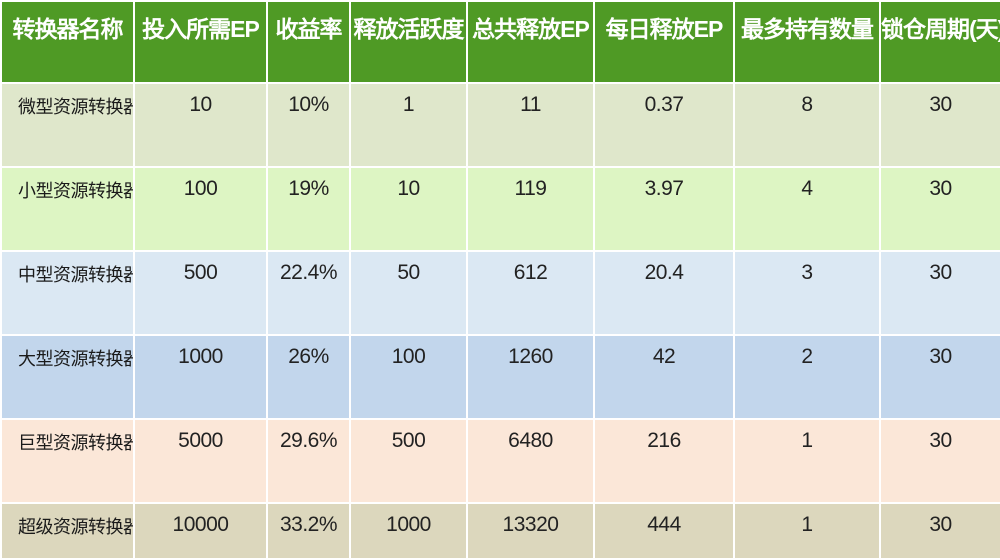  What do you see at coordinates (67, 461) in the screenshot?
I see `converter-name-cell: 巨型资源转换器` at bounding box center [67, 461].